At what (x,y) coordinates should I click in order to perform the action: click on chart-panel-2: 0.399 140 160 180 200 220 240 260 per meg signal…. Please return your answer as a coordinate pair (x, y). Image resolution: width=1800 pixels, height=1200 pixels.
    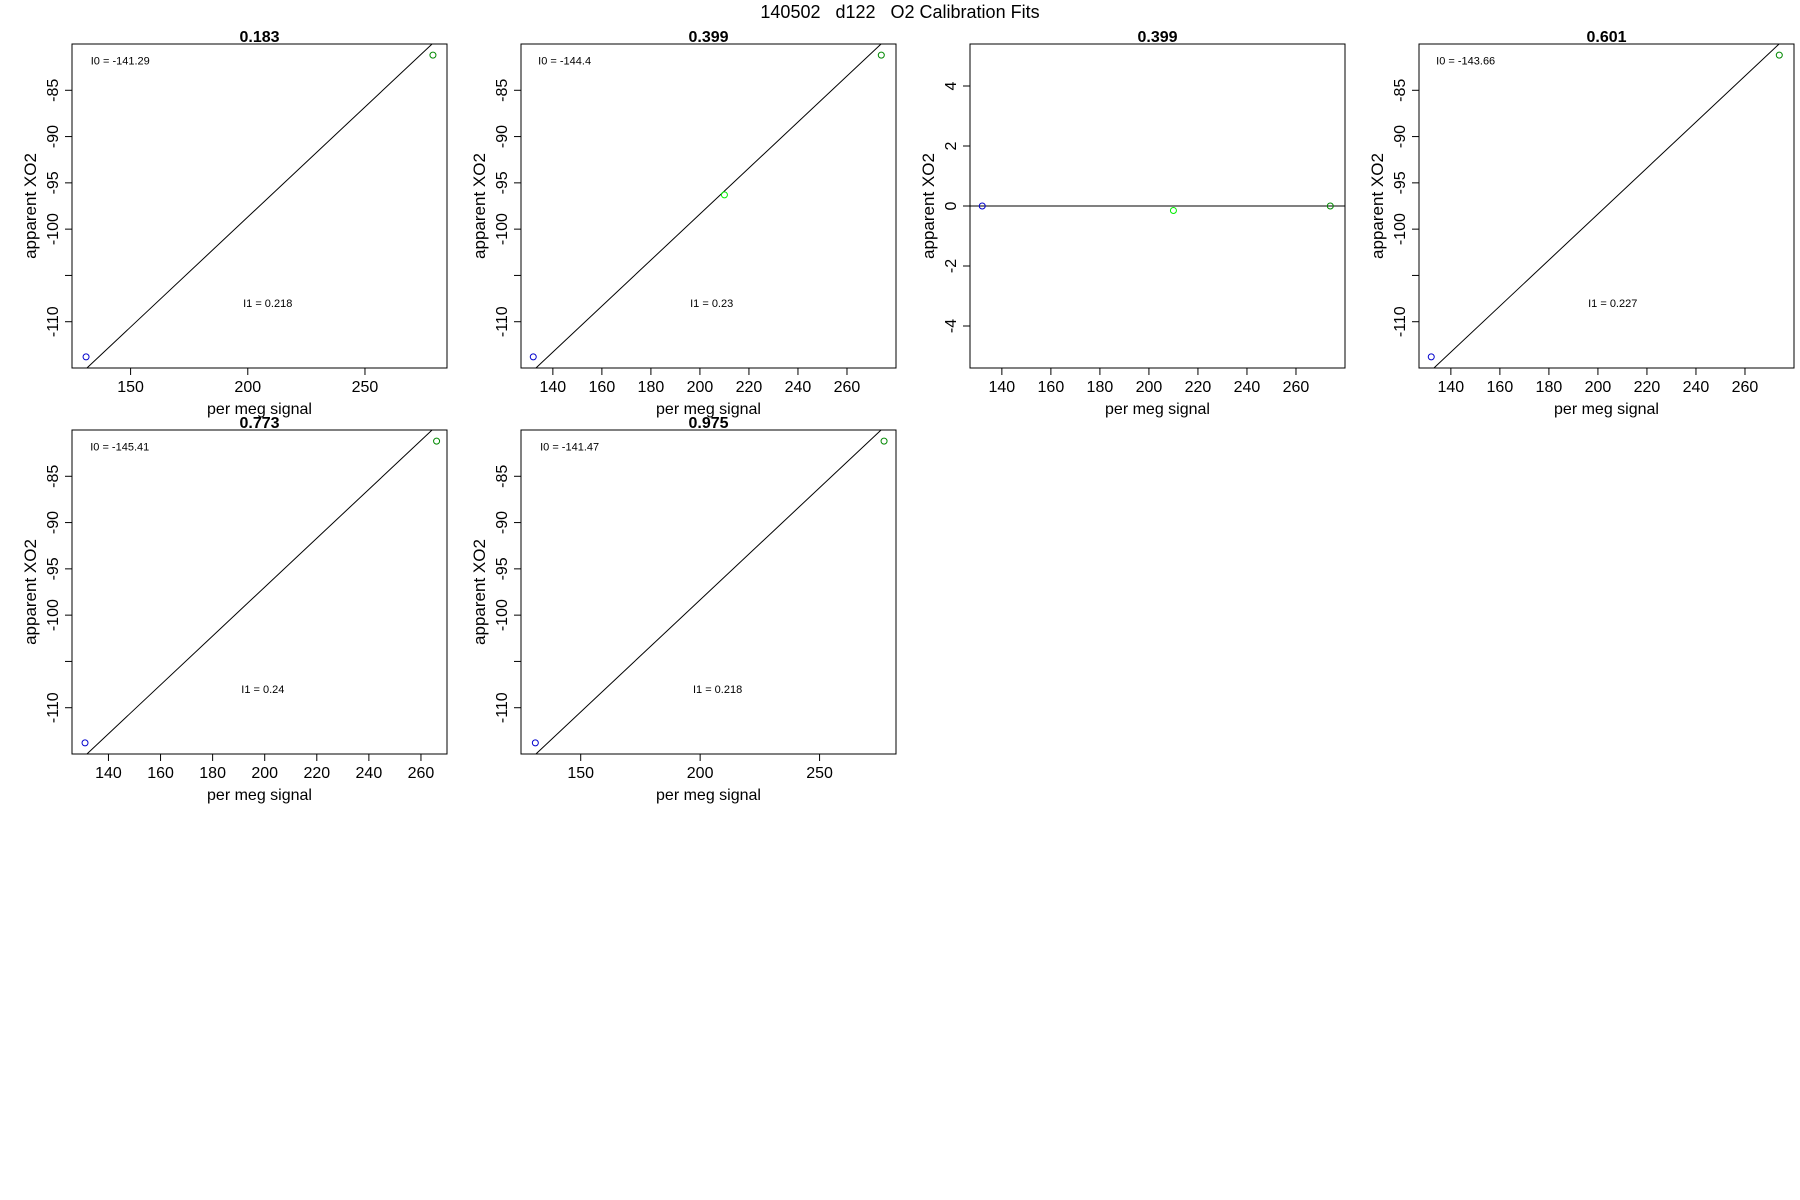
    Looking at the image, I should click on (683, 223).